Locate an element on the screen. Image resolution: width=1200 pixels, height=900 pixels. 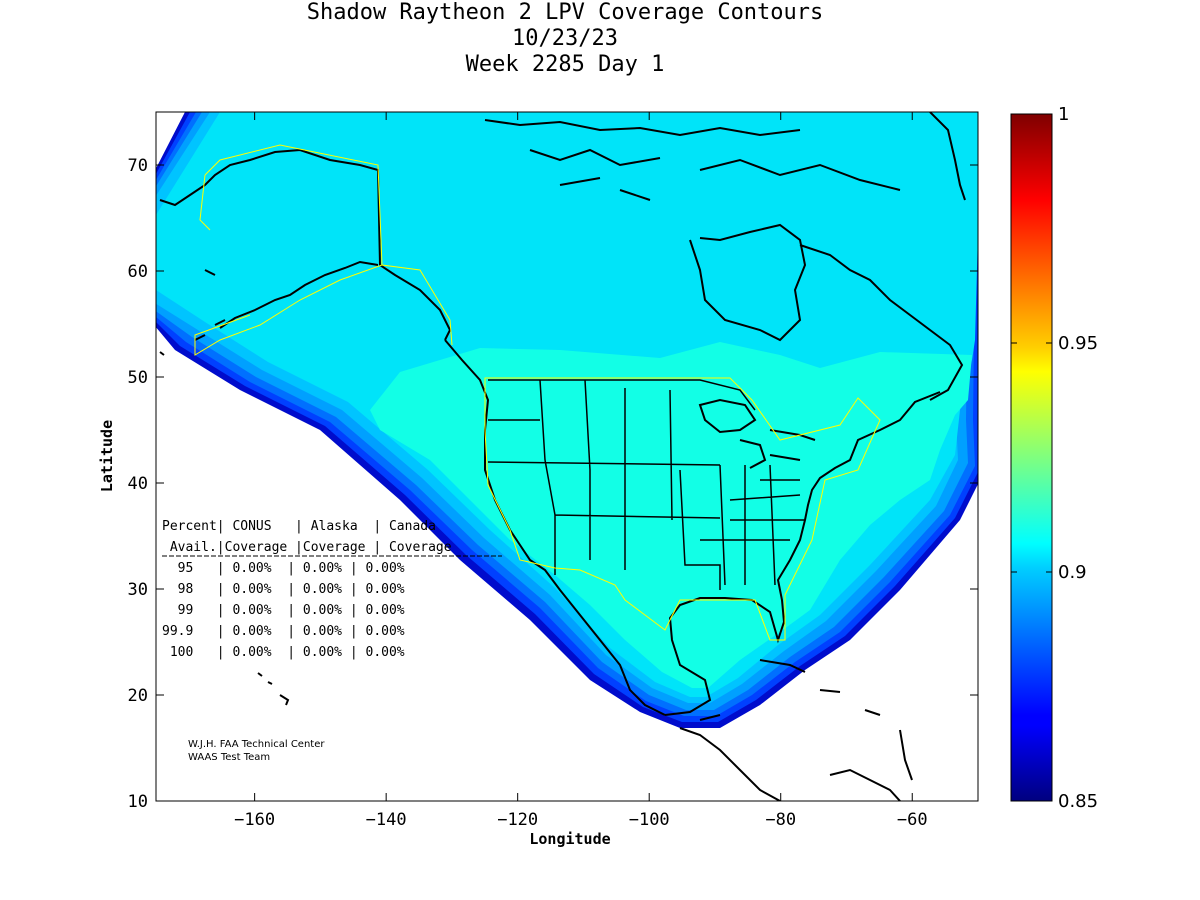
y-tick-label: 70 is located at coordinates (138, 166).